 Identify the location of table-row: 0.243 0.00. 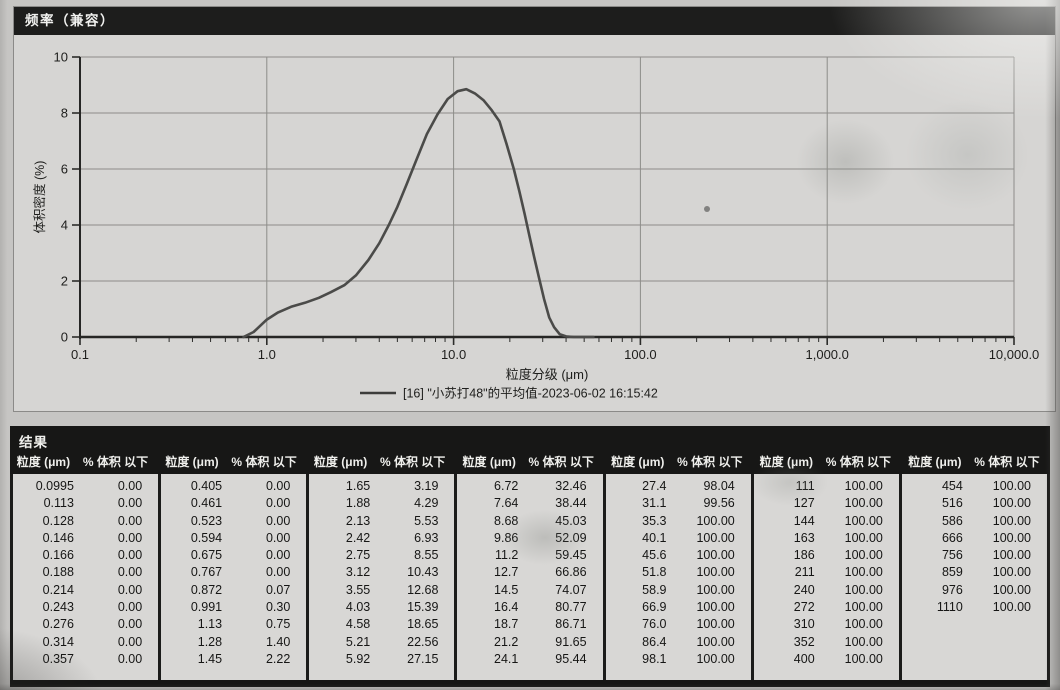
(85, 607).